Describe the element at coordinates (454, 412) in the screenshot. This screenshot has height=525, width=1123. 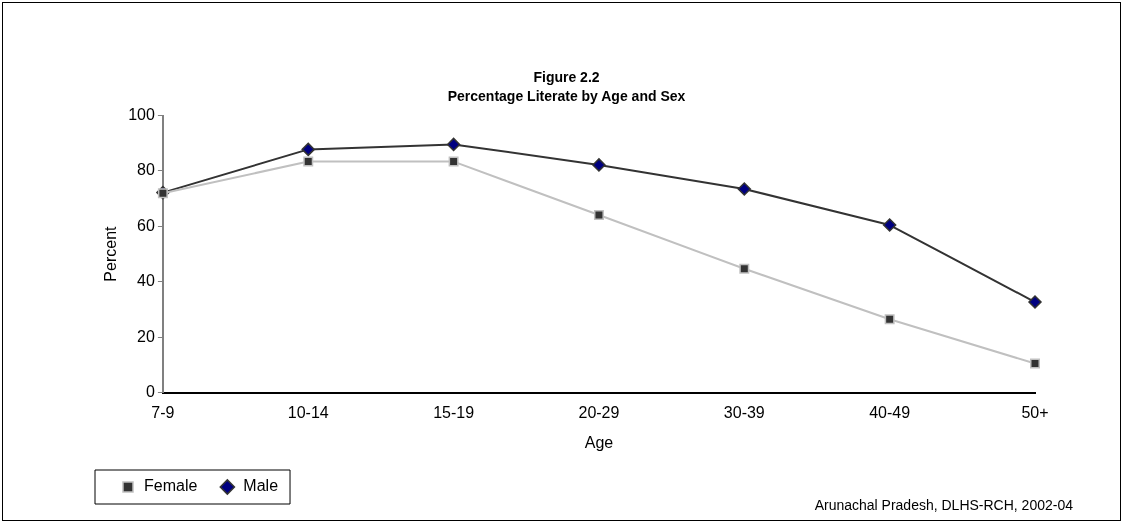
I see `x-tick-label: 15-19` at that location.